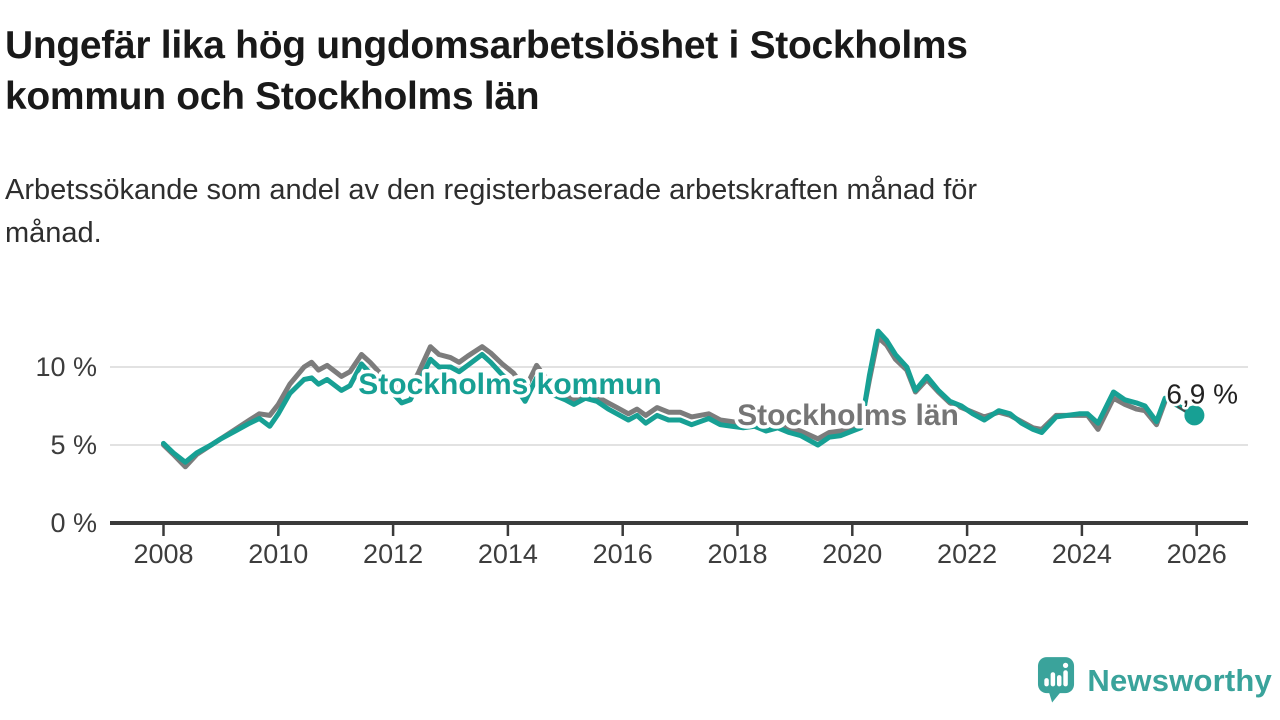  Describe the element at coordinates (509, 384) in the screenshot. I see `series-label-kommun: Stockholms kommun` at that location.